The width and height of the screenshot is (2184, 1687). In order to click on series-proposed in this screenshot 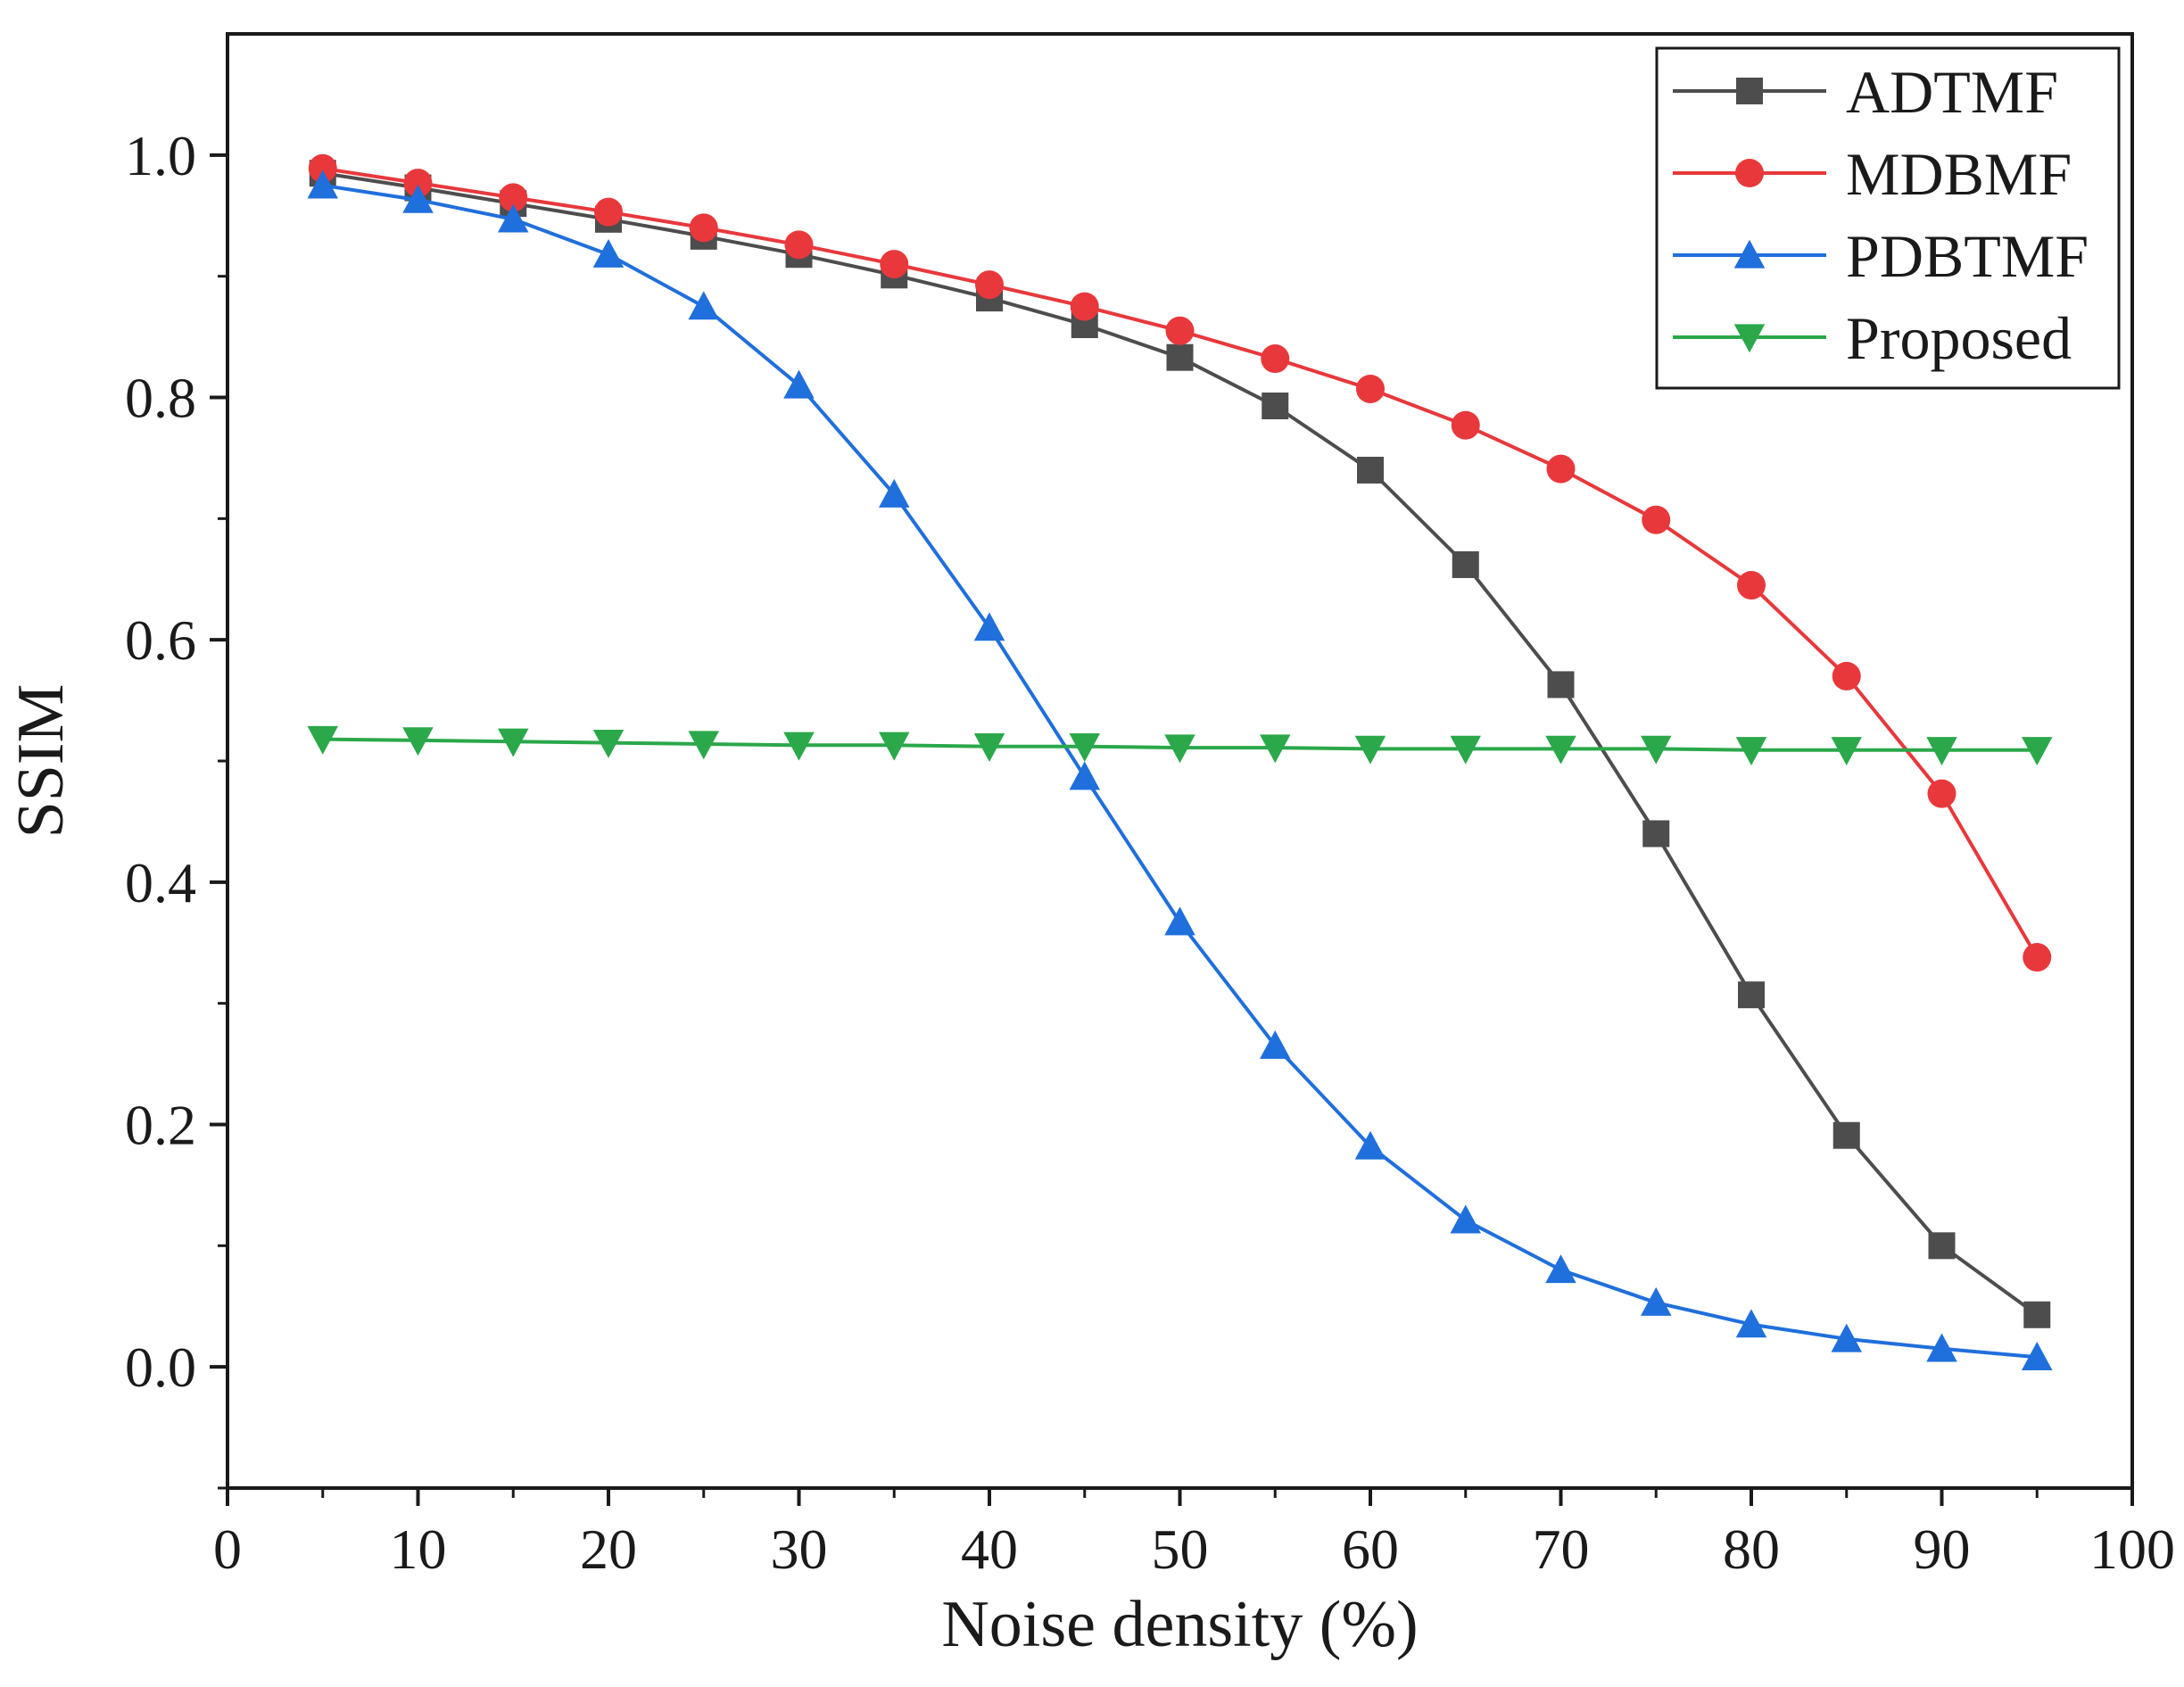, I will do `click(1180, 745)`.